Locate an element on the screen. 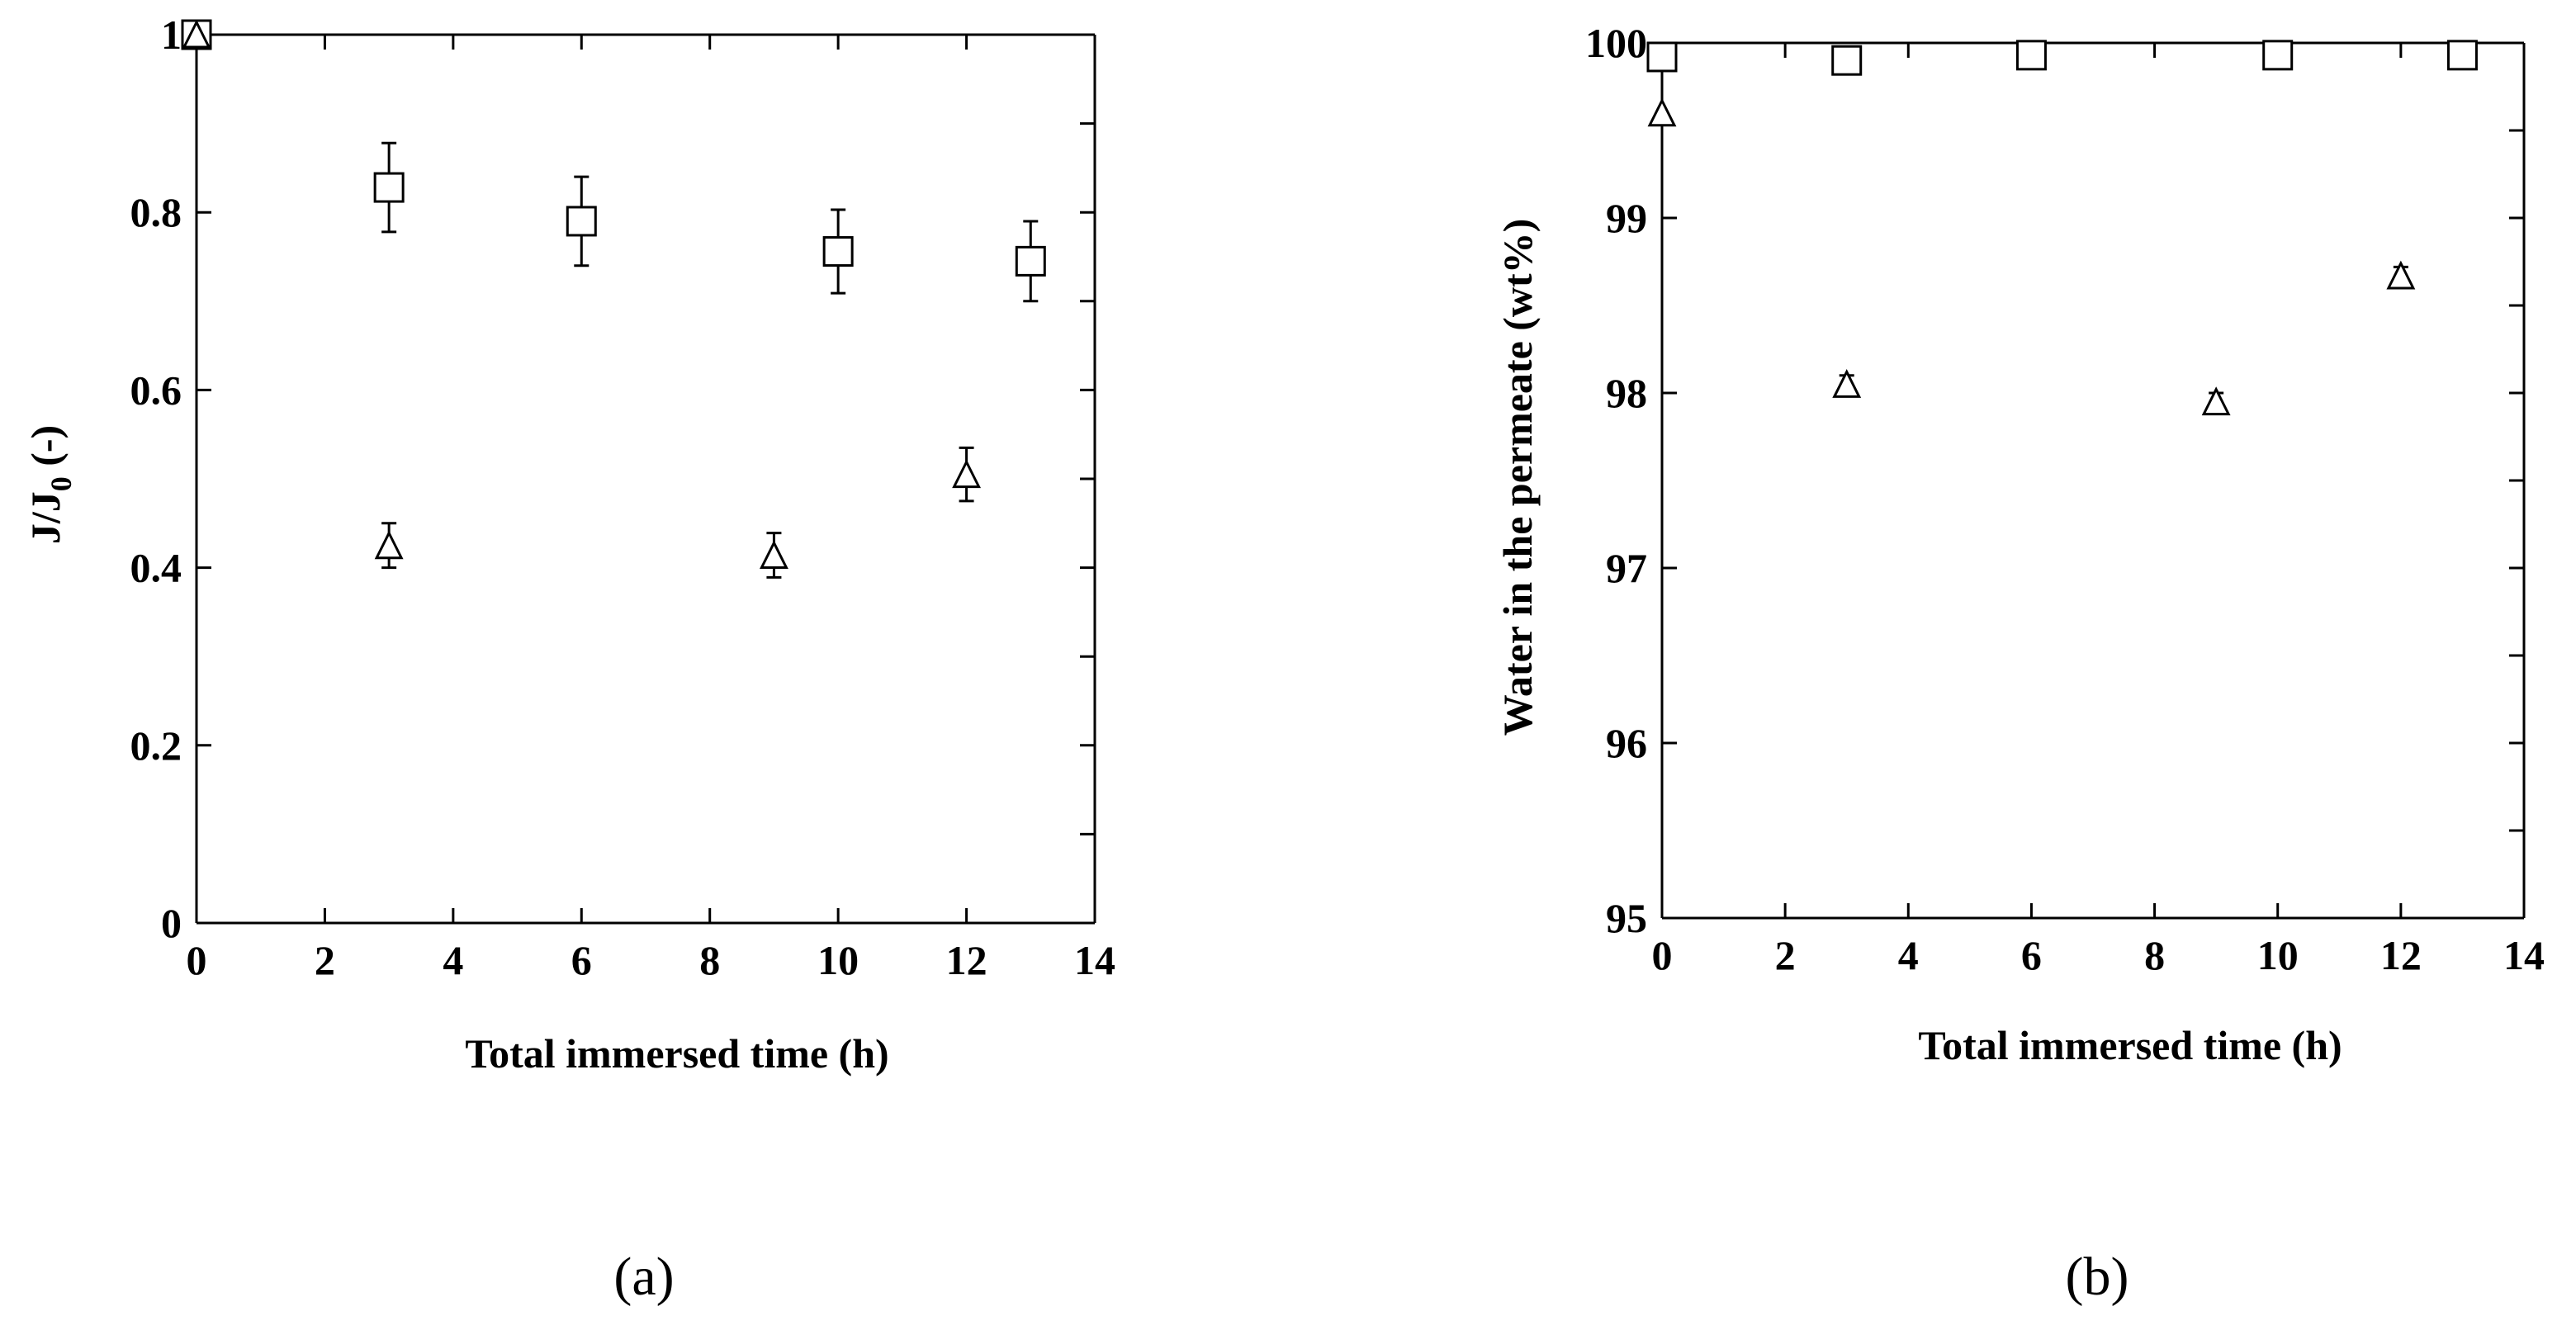 The width and height of the screenshot is (2576, 1330). y-tick-label: 96 is located at coordinates (1626, 743).